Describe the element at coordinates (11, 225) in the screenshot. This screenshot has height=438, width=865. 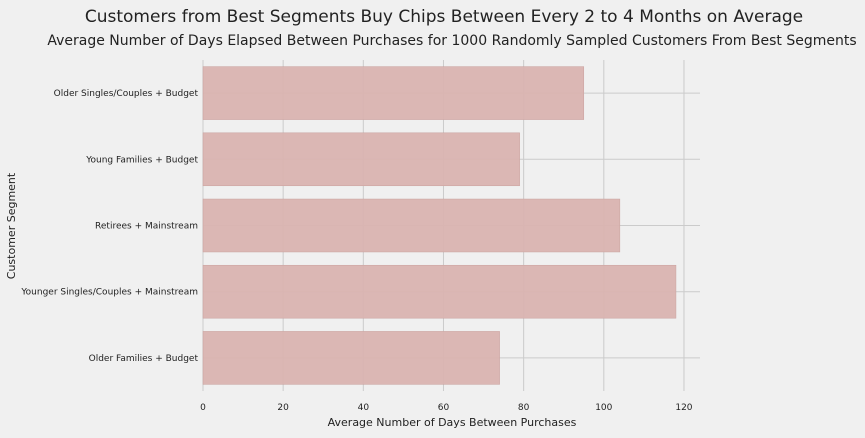
I see `y-axis-label: Customer Segment` at that location.